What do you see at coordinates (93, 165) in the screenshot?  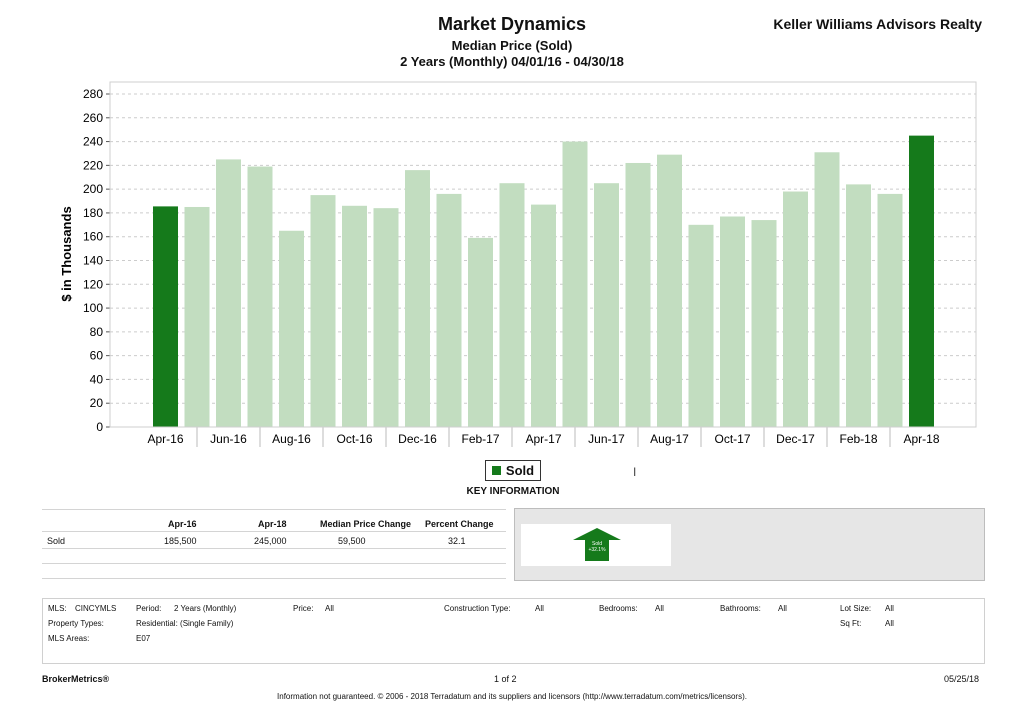 I see `y-tick-label: 220` at bounding box center [93, 165].